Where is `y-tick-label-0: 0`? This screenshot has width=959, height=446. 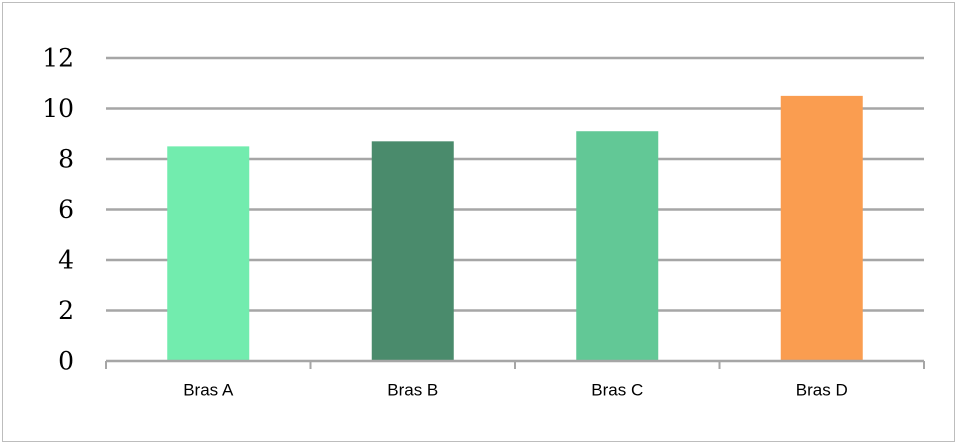 y-tick-label-0: 0 is located at coordinates (66, 361).